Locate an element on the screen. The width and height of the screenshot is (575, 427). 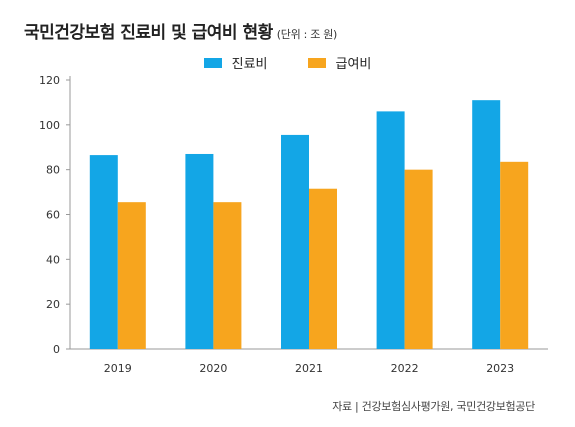
y-tick-label: 120 is located at coordinates (49, 80).